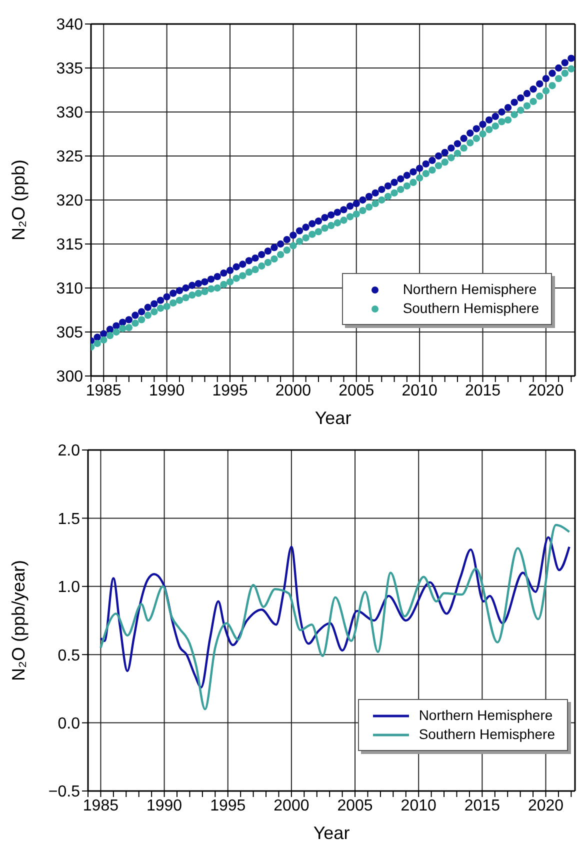 This screenshot has width=577, height=843. Describe the element at coordinates (70, 201) in the screenshot. I see `y-tick-label: 320` at that location.